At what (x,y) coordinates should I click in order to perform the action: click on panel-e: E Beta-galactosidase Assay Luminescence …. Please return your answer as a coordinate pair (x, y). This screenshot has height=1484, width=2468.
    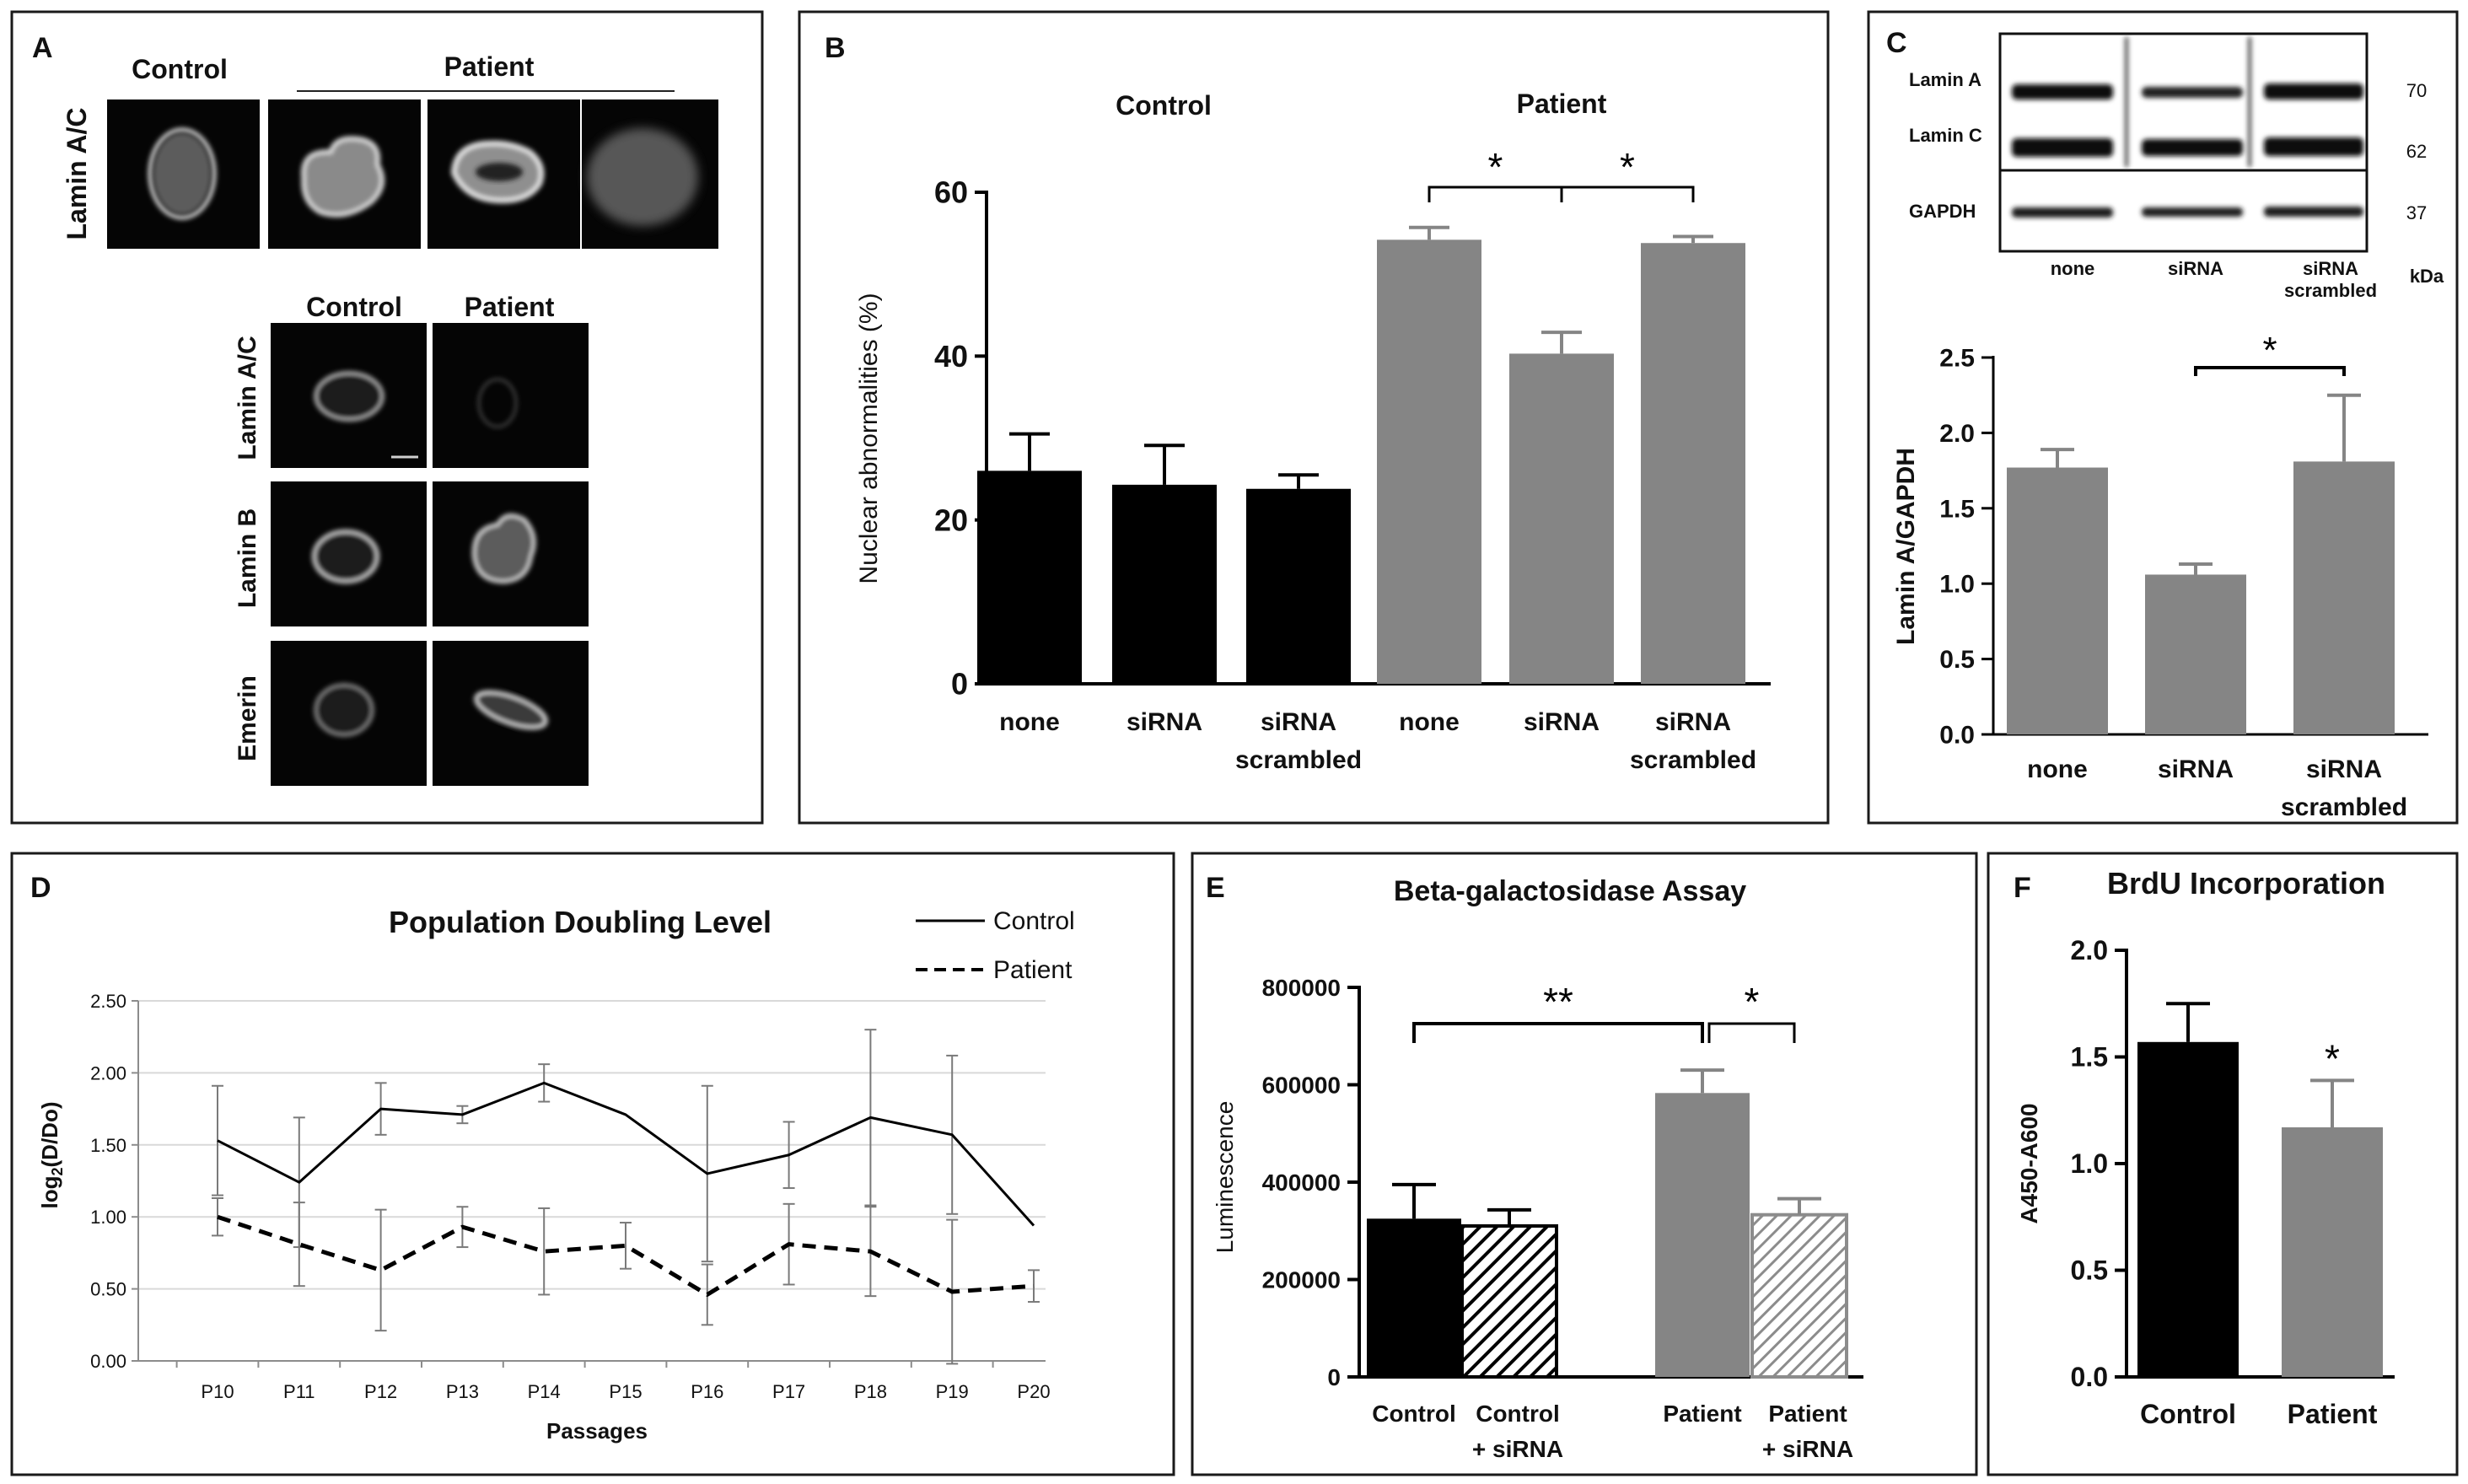
    Looking at the image, I should click on (1535, 1167).